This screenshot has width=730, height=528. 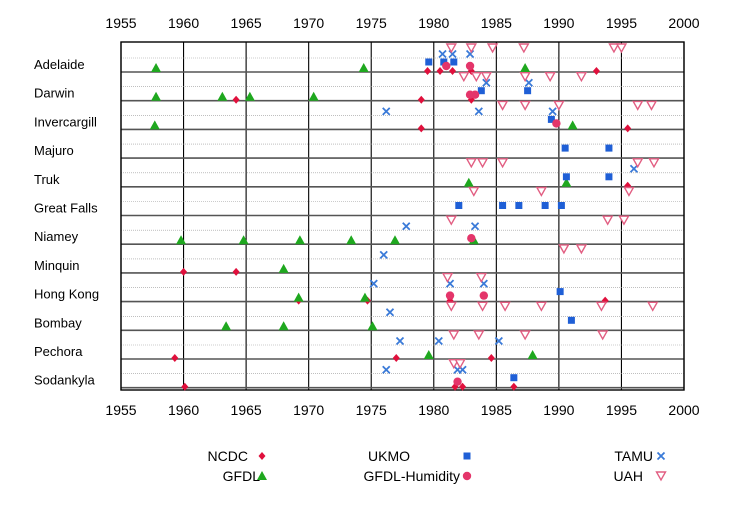 I want to click on legend-item-ncdc: NCDC, so click(x=237, y=456).